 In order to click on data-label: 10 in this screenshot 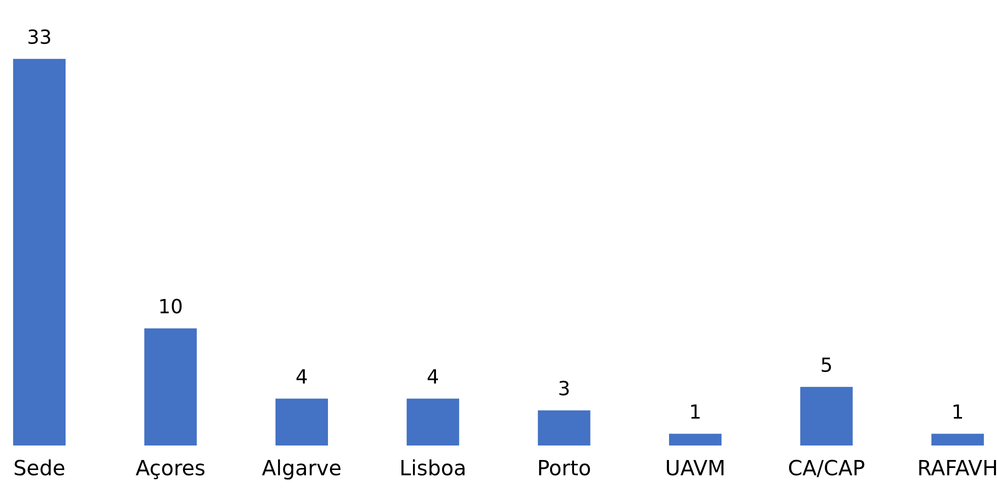, I will do `click(171, 306)`.